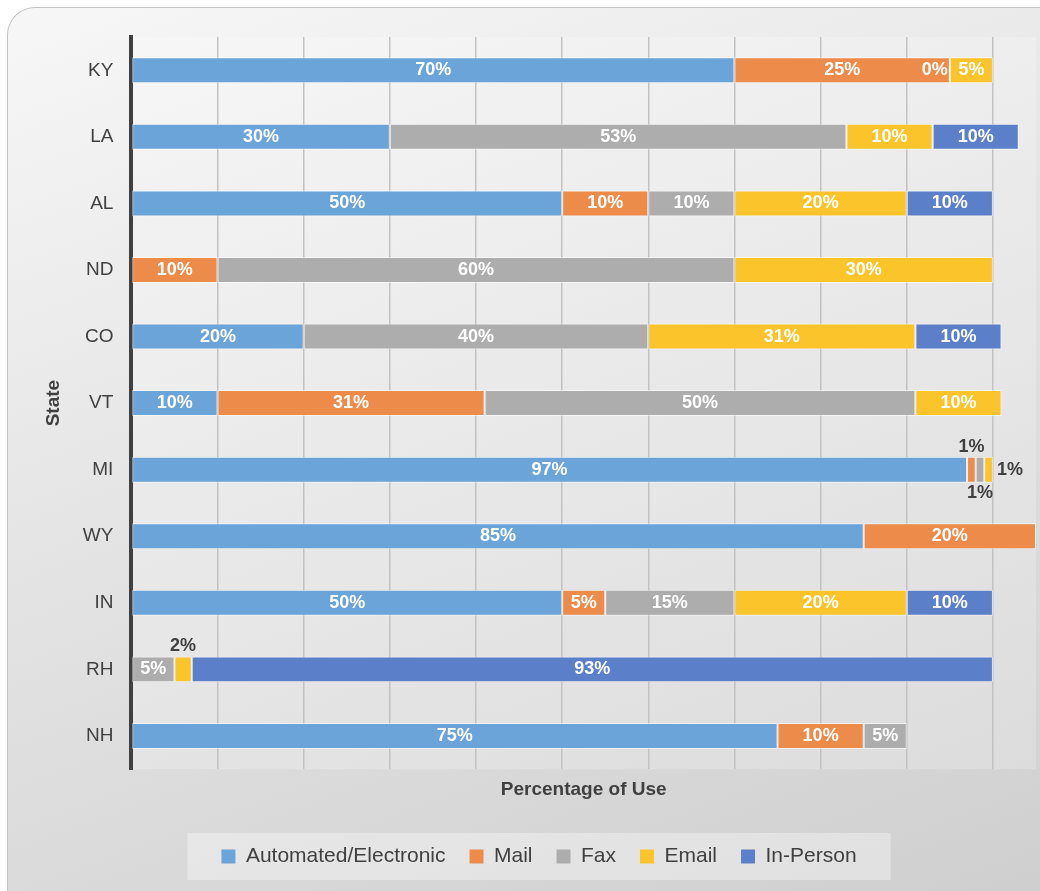 The image size is (1040, 891). I want to click on data-label: 0%, so click(934, 69).